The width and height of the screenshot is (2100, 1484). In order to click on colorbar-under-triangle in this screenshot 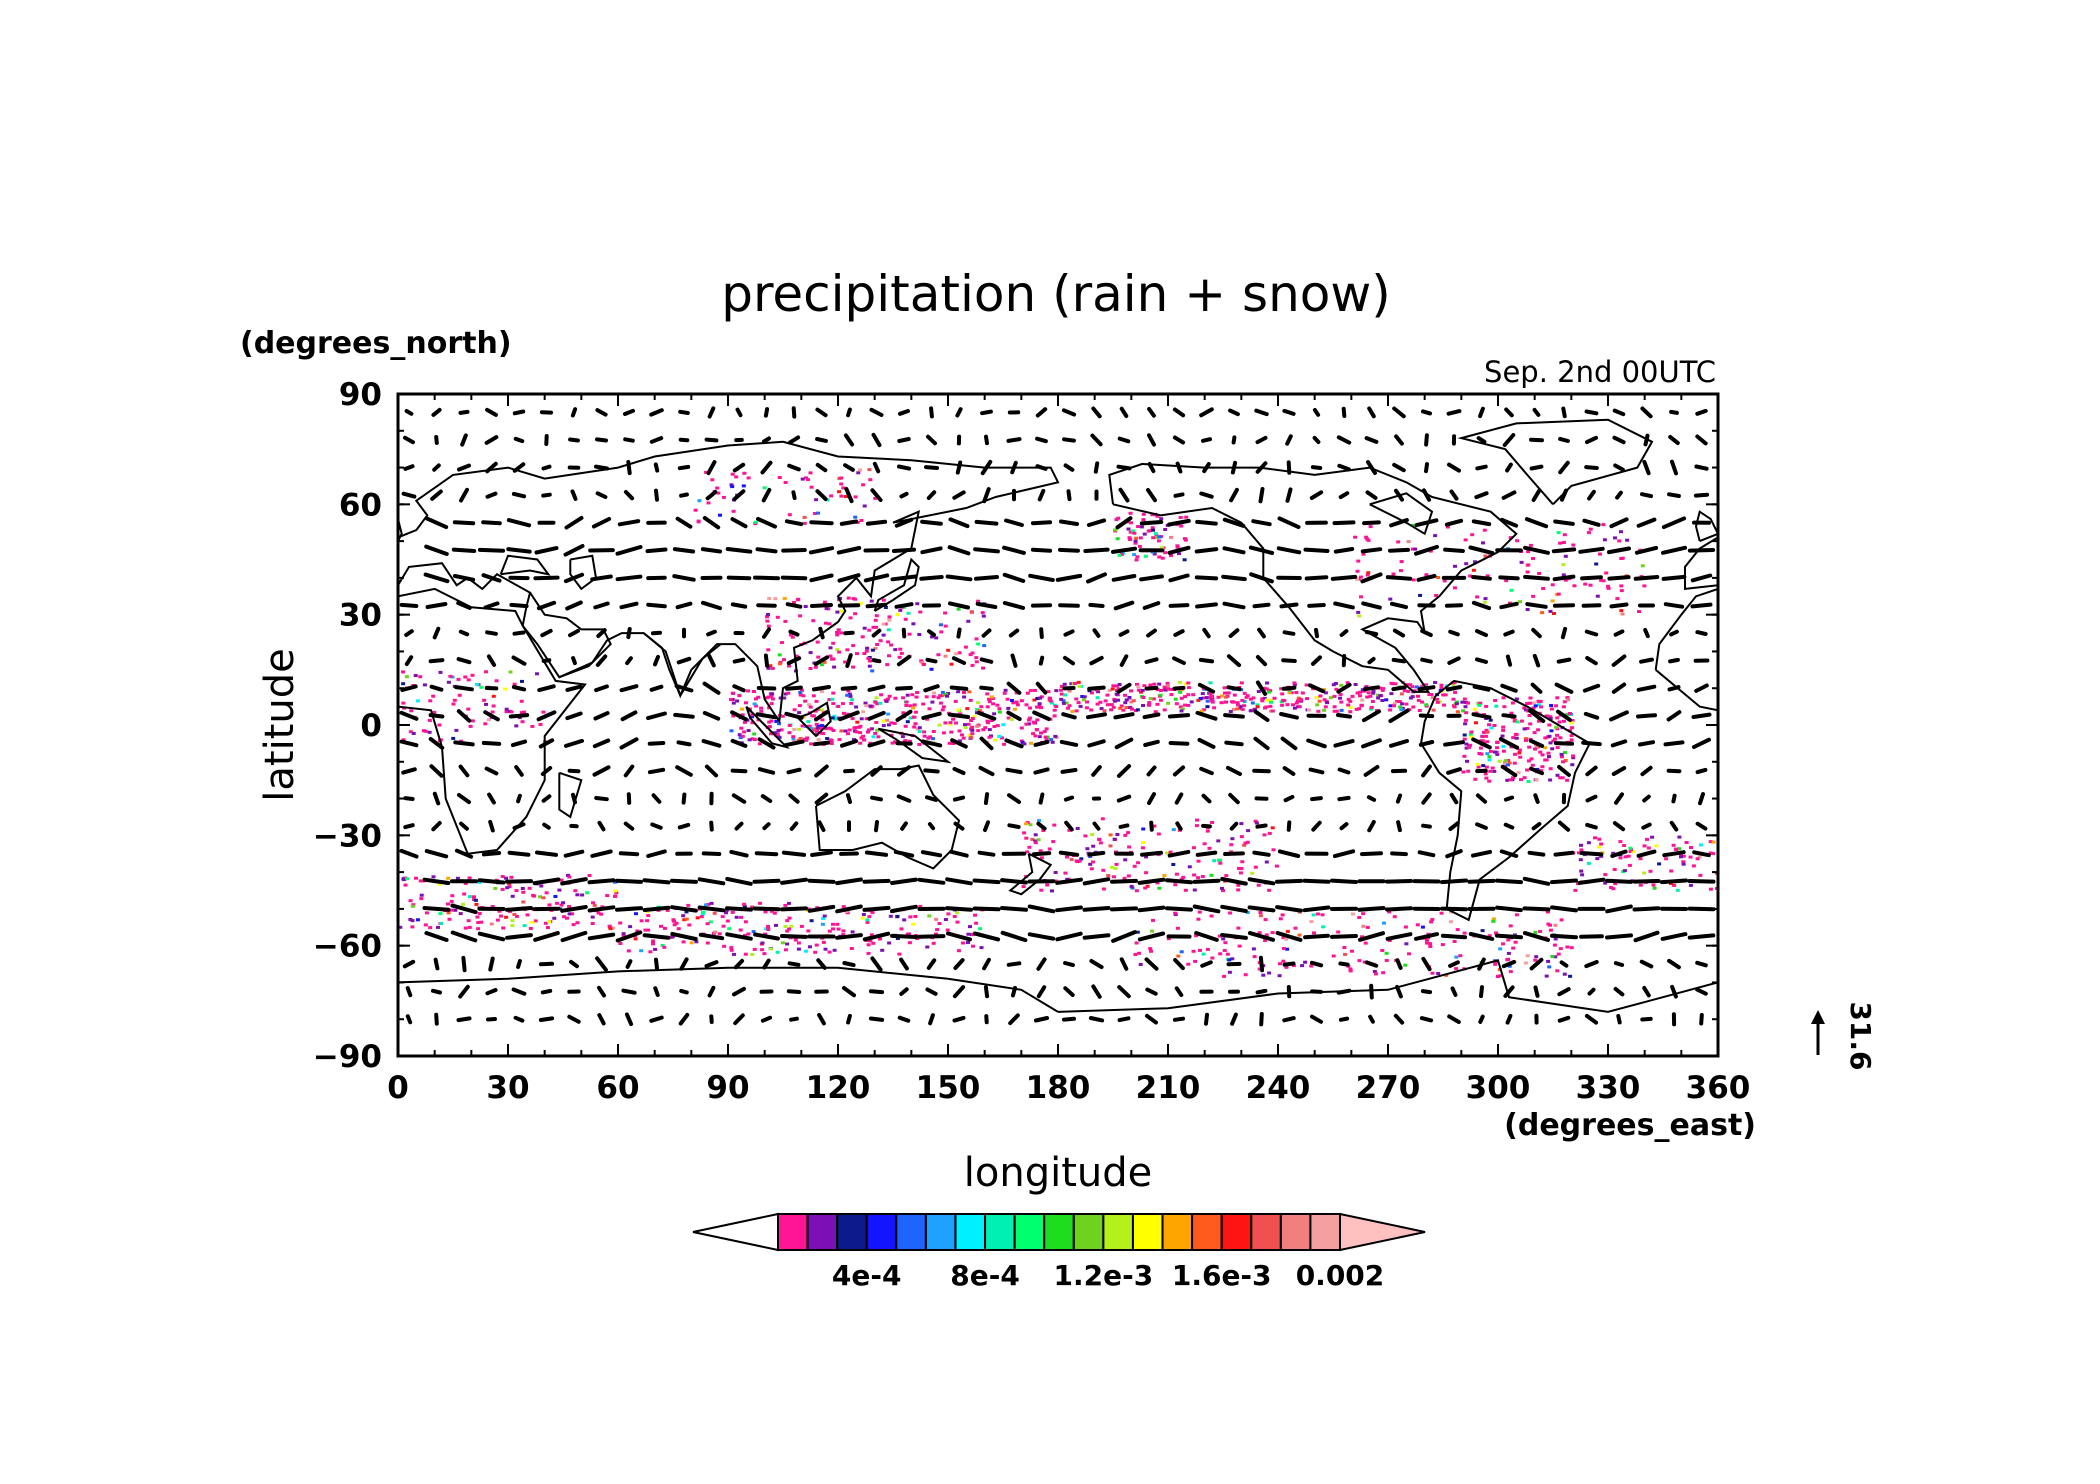, I will do `click(735, 1232)`.